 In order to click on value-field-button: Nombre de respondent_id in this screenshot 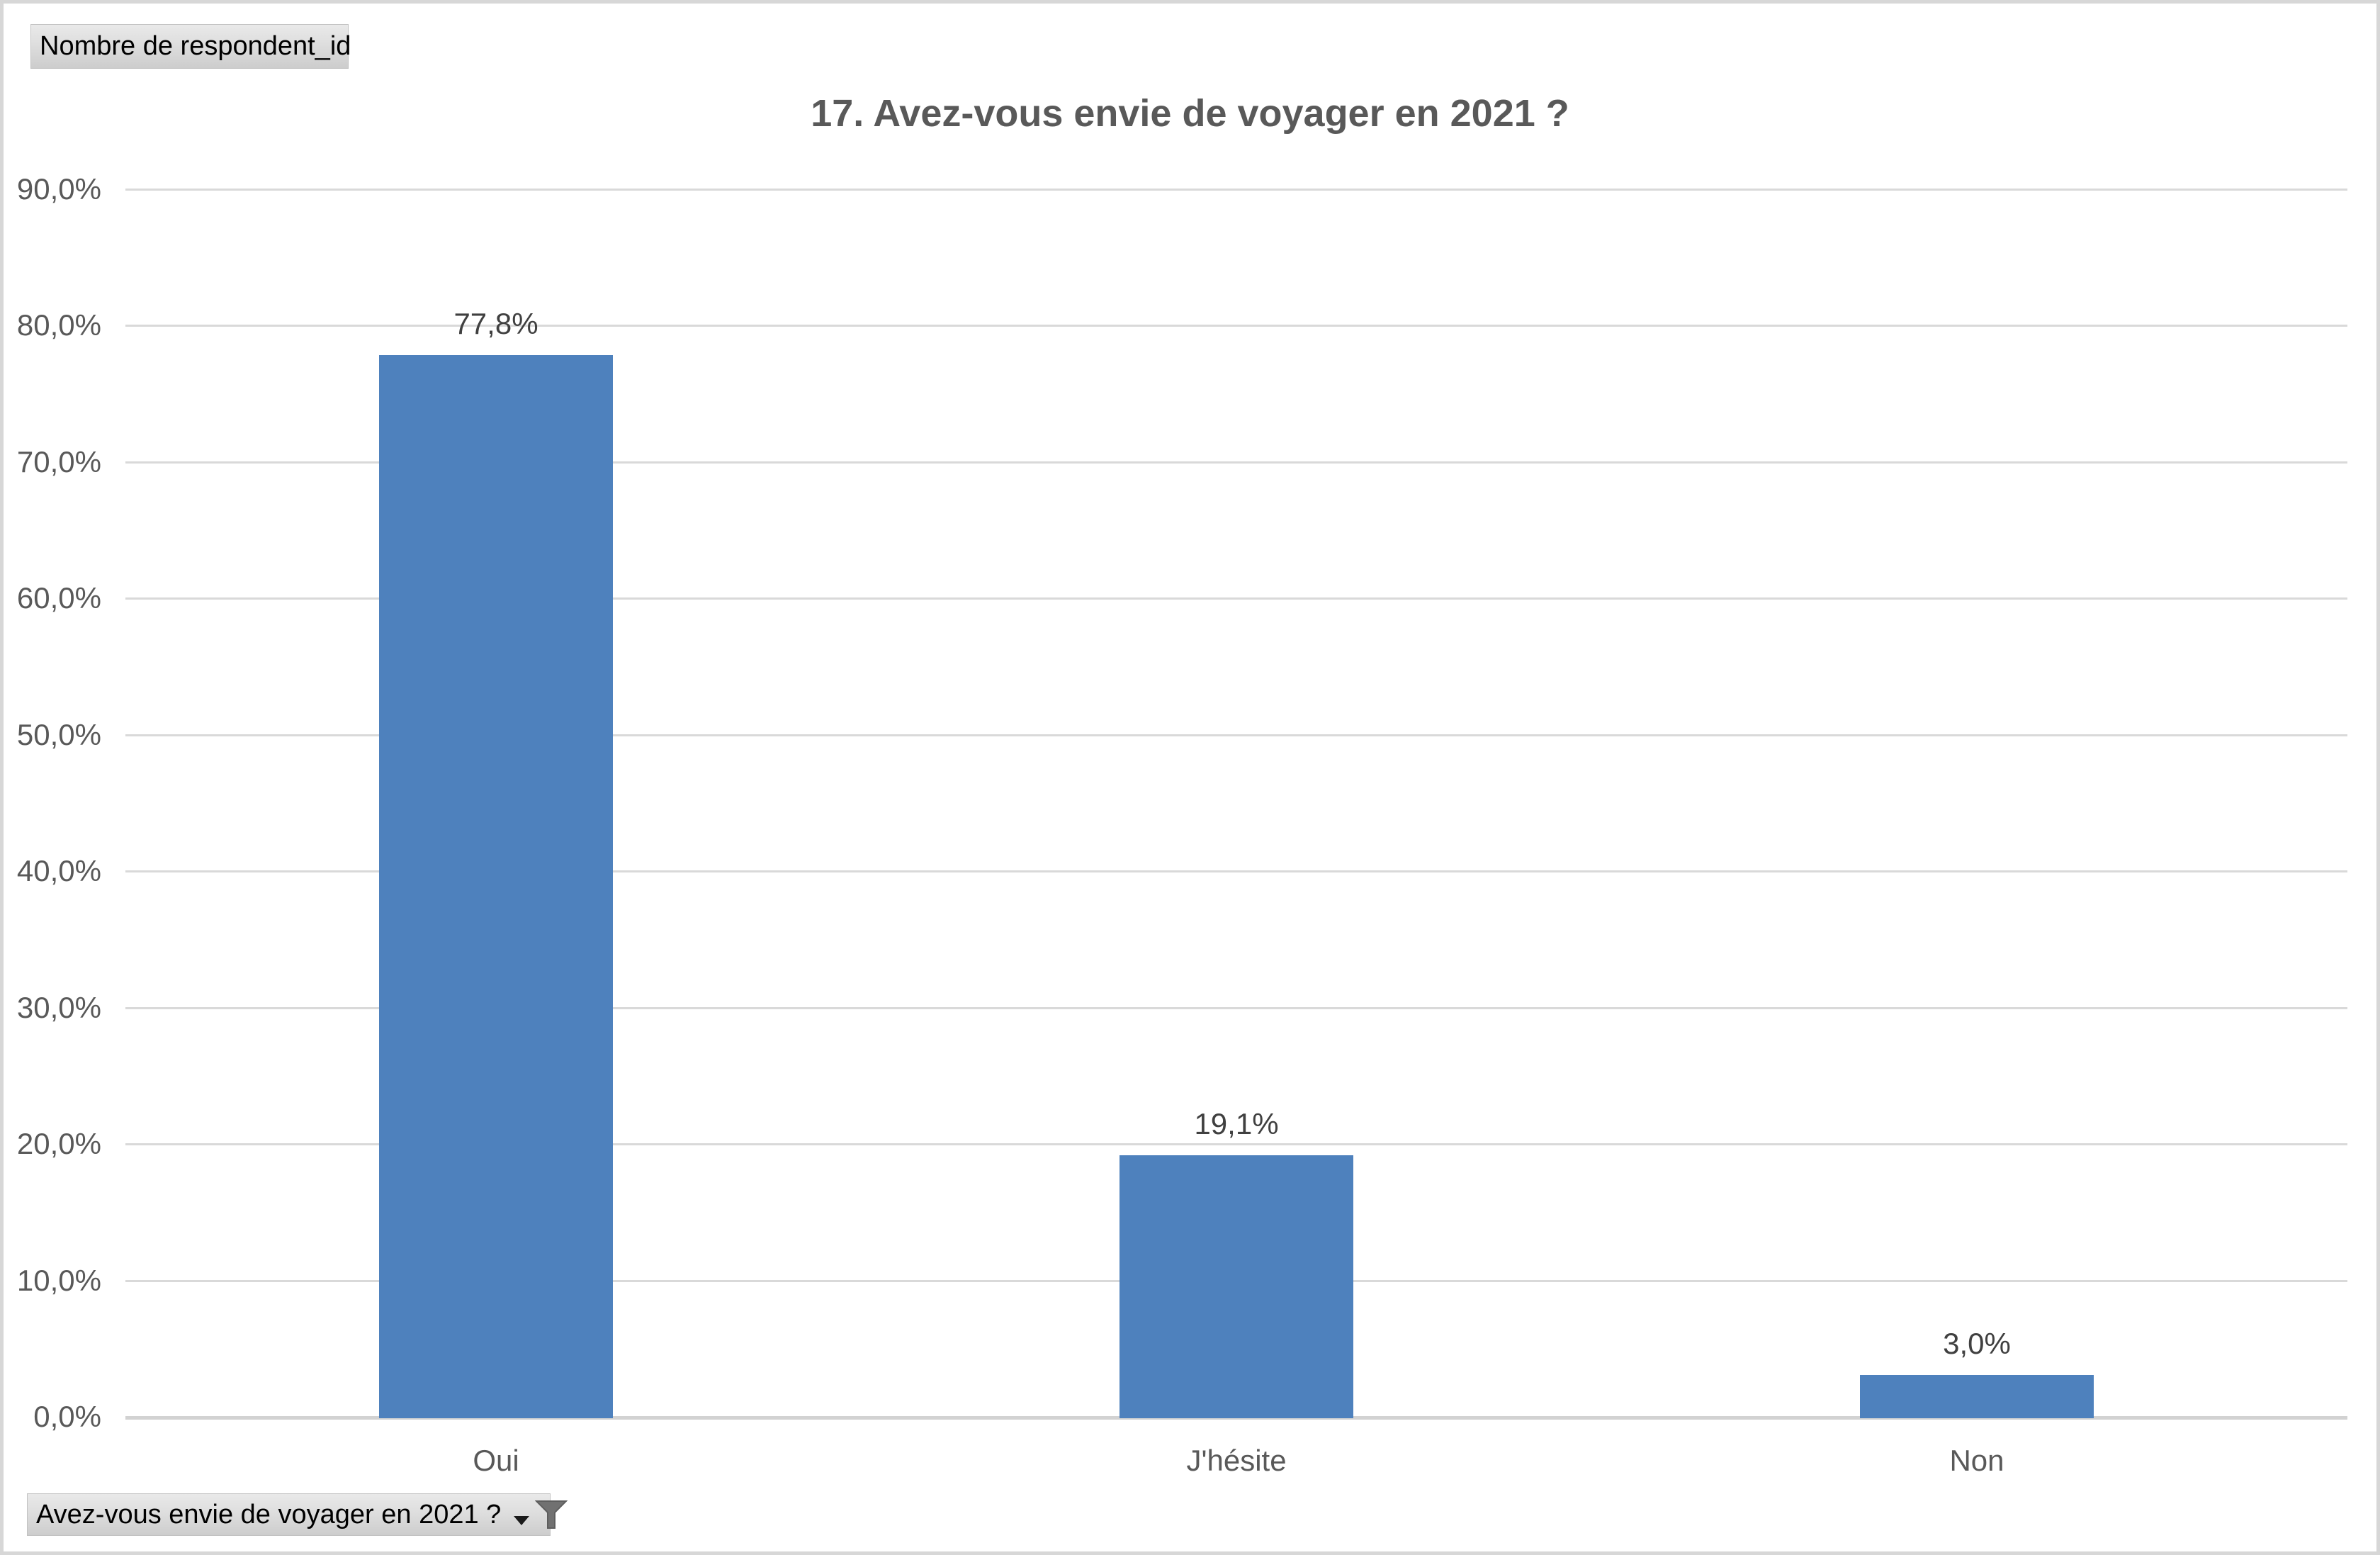, I will do `click(190, 46)`.